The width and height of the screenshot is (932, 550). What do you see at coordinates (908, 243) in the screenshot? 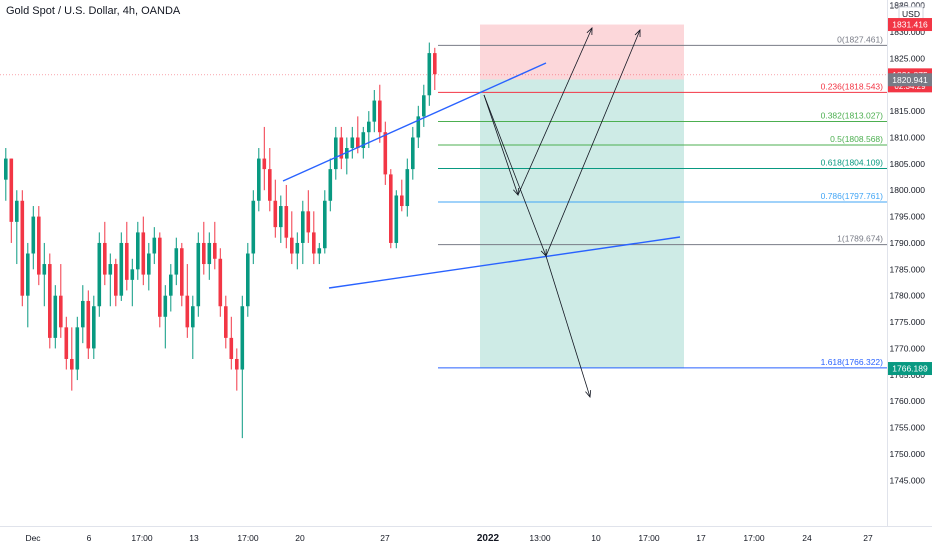
I see `price-tick-label: 1790.000` at bounding box center [908, 243].